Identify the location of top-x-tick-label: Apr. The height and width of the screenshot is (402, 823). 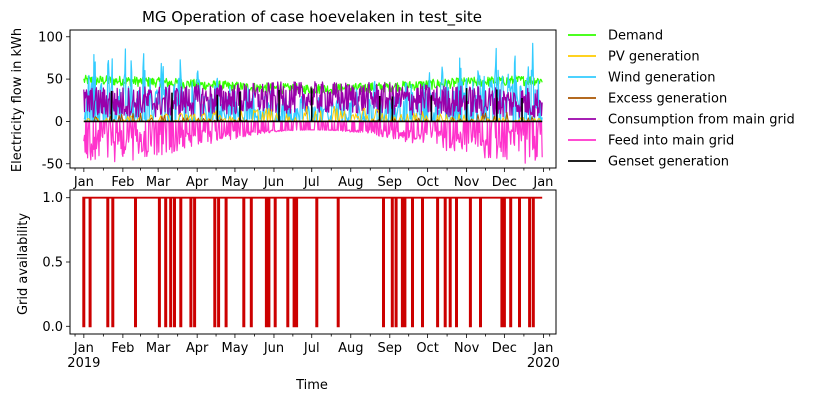
(197, 182).